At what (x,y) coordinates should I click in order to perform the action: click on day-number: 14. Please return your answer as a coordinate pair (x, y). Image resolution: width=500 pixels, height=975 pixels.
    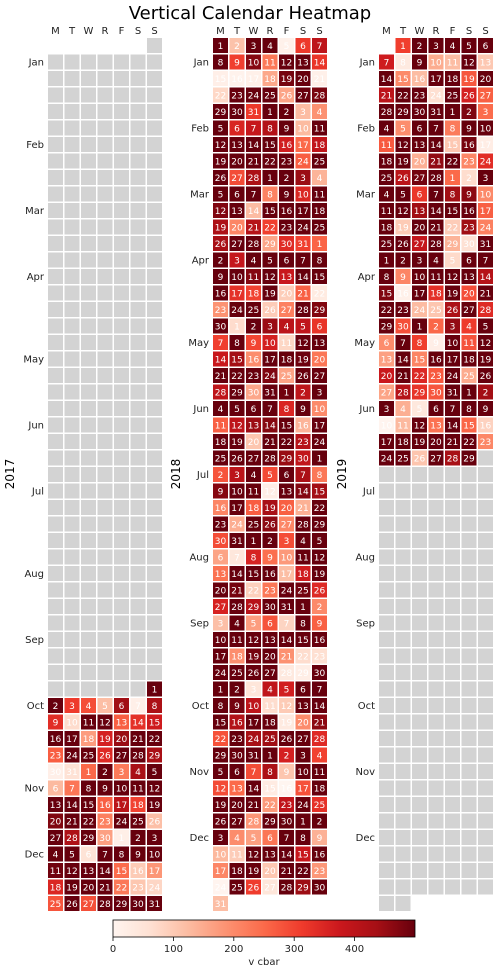
    Looking at the image, I should click on (303, 493).